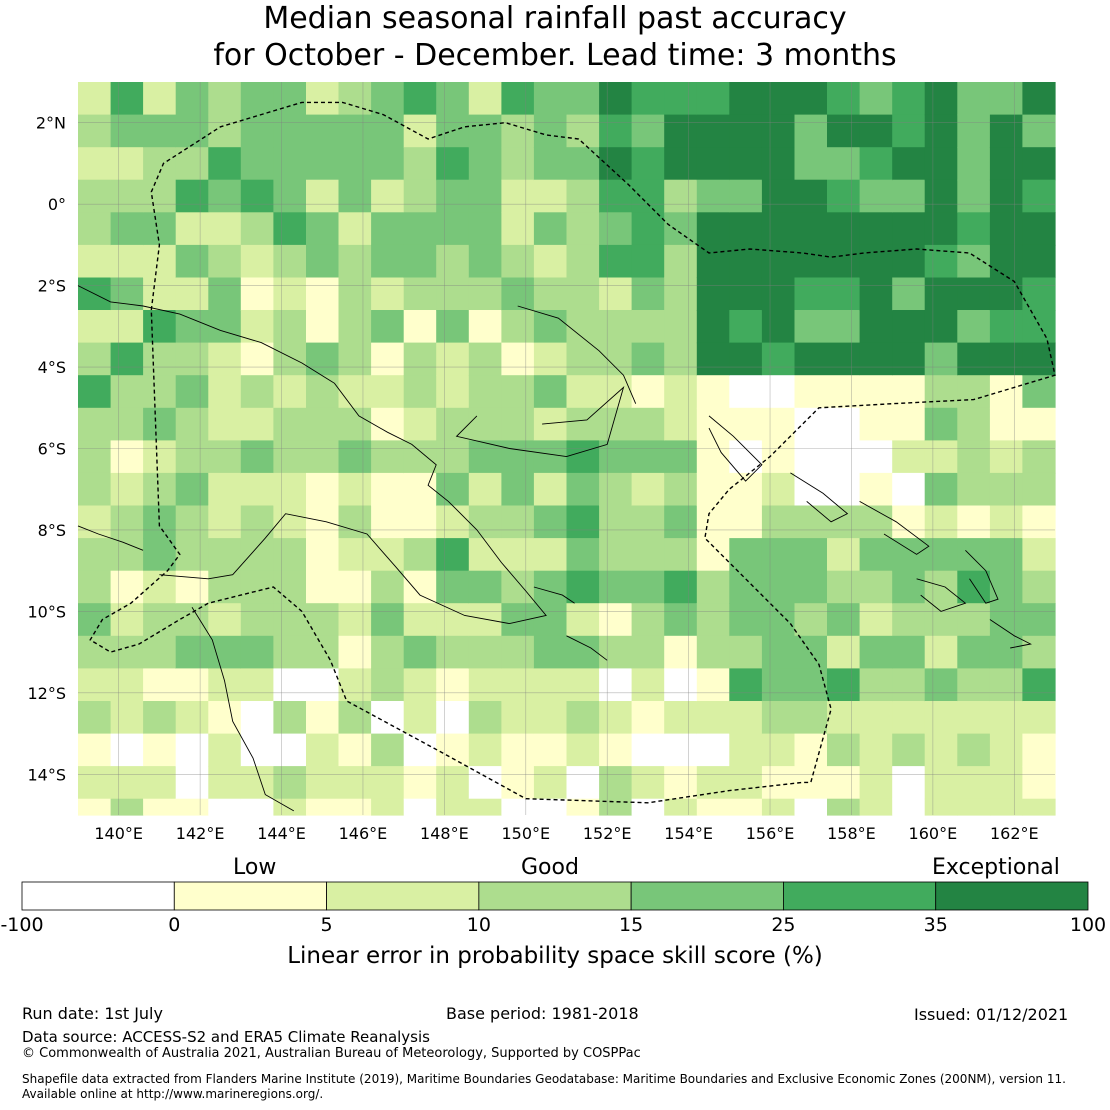  Describe the element at coordinates (403, 896) in the screenshot. I see `colorbar-segment` at that location.